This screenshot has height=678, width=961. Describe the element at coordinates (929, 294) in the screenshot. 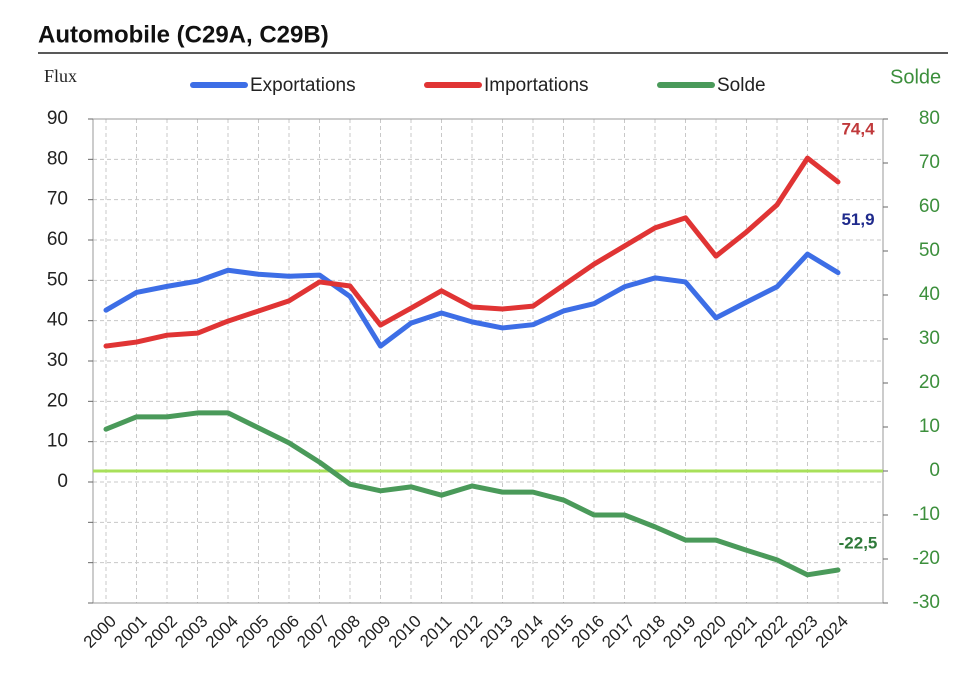

I see `y2-tick-label: 40` at that location.